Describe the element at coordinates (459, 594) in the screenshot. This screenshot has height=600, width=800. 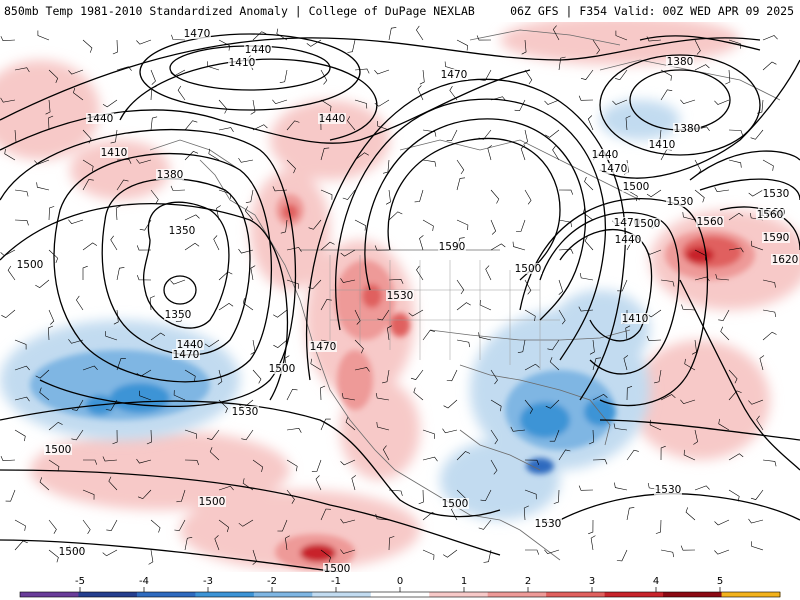
I see `colorbar-swatch` at that location.